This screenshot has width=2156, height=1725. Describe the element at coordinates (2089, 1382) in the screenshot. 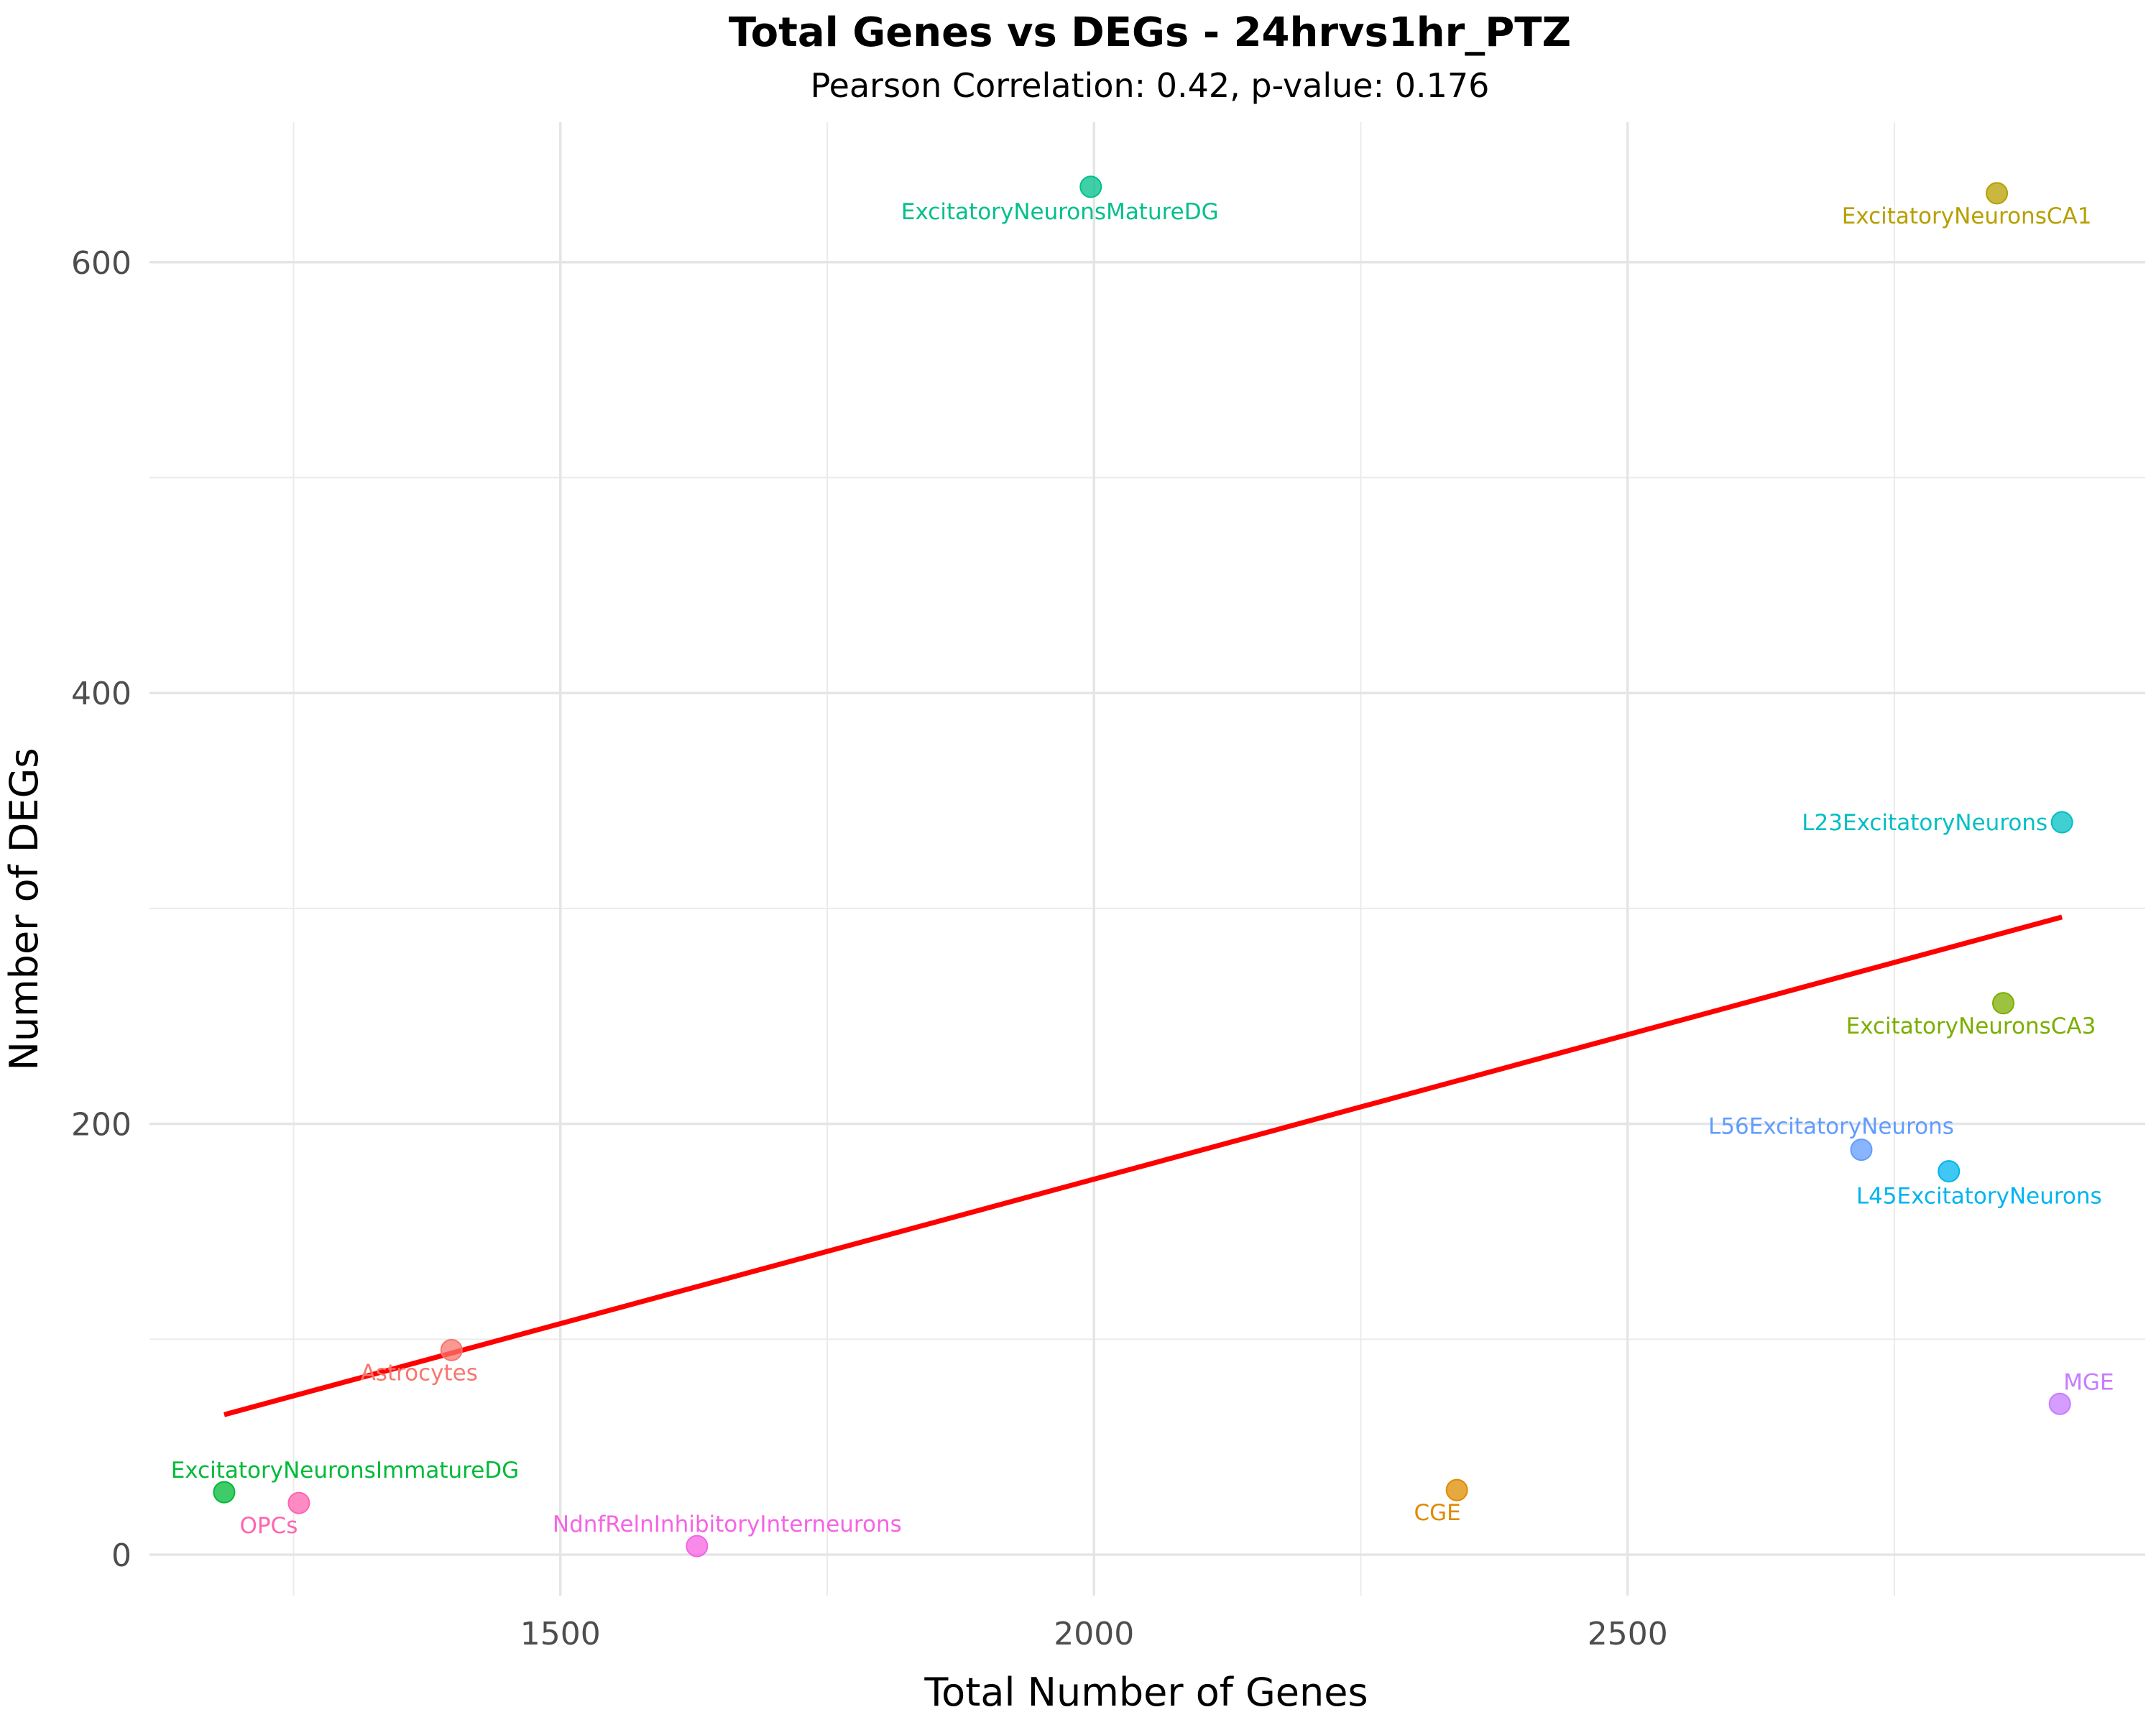

I see `point-label: MGE` at that location.